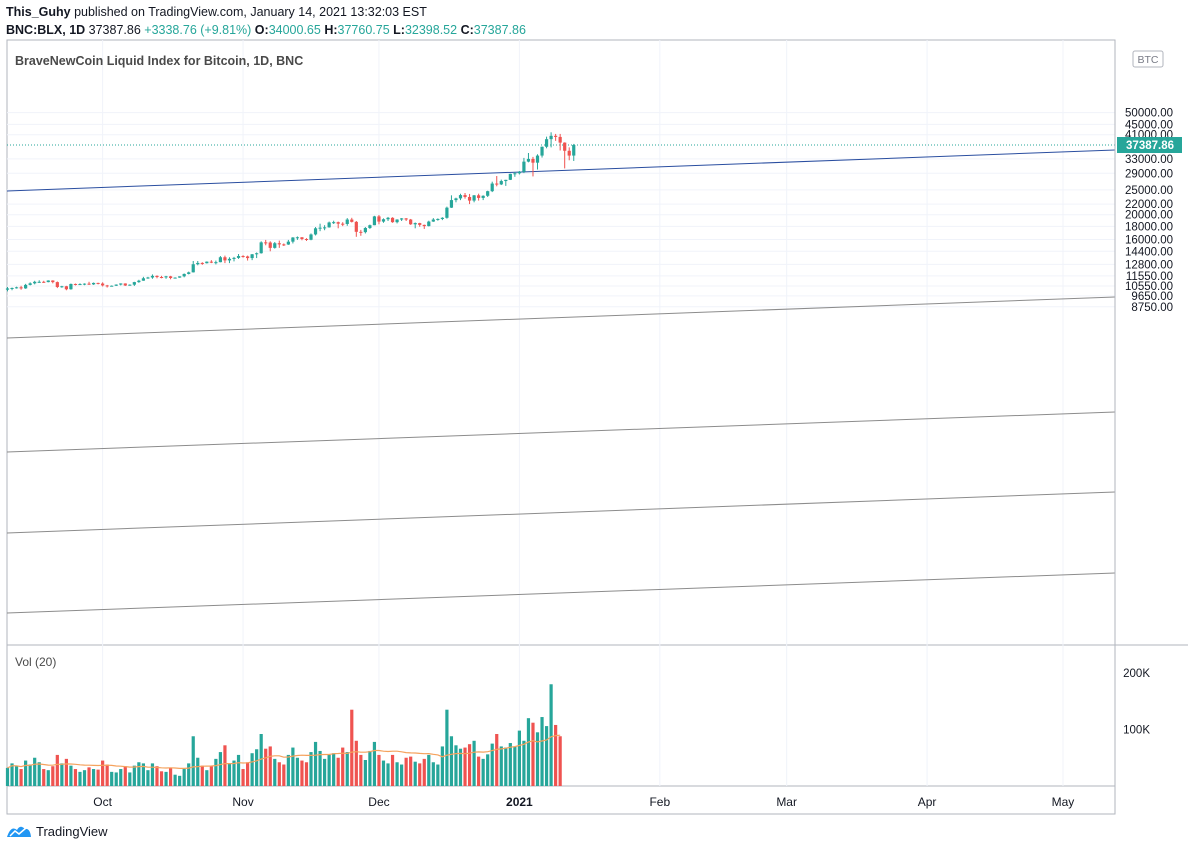  What do you see at coordinates (38, 12) in the screenshot?
I see `author-name: This_Guhy` at bounding box center [38, 12].